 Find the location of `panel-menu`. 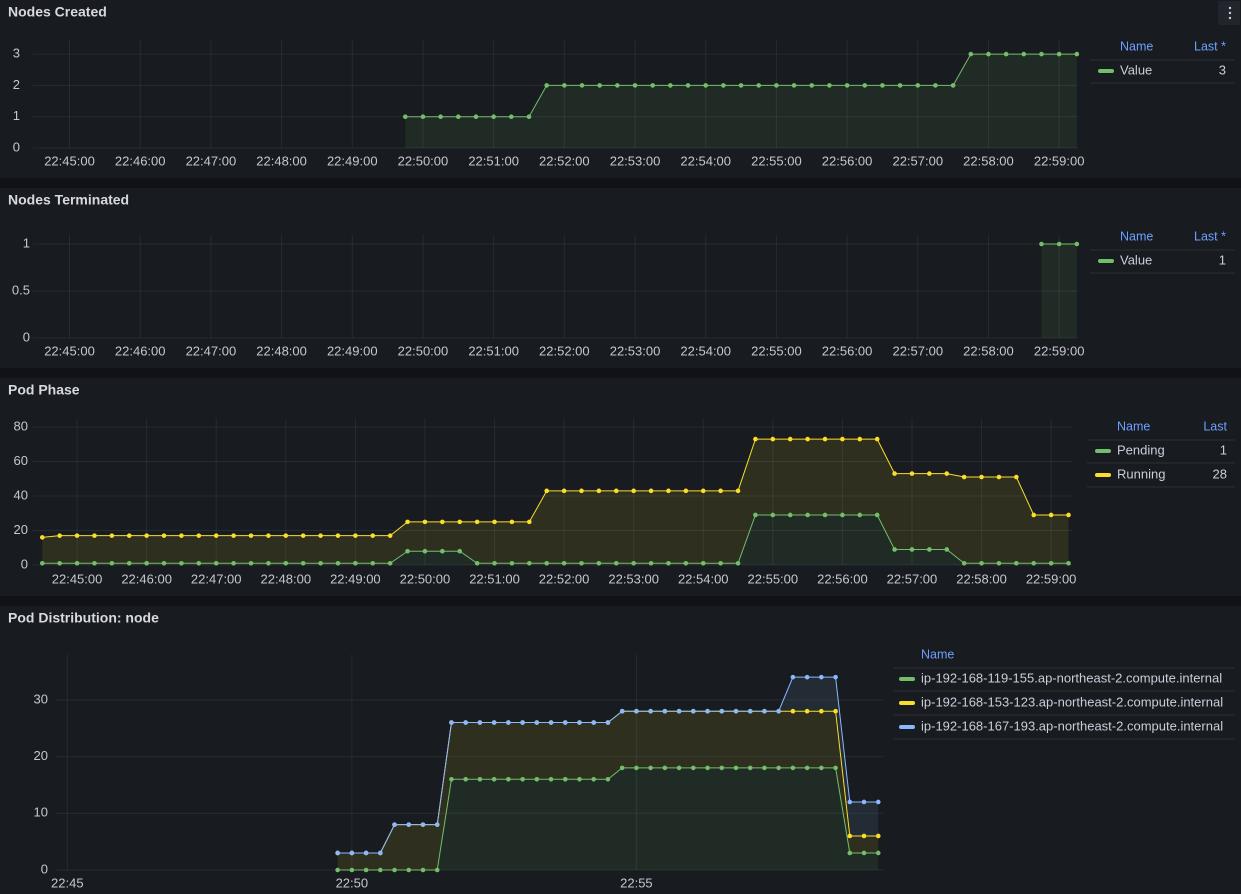

panel-menu is located at coordinates (1229, 13).